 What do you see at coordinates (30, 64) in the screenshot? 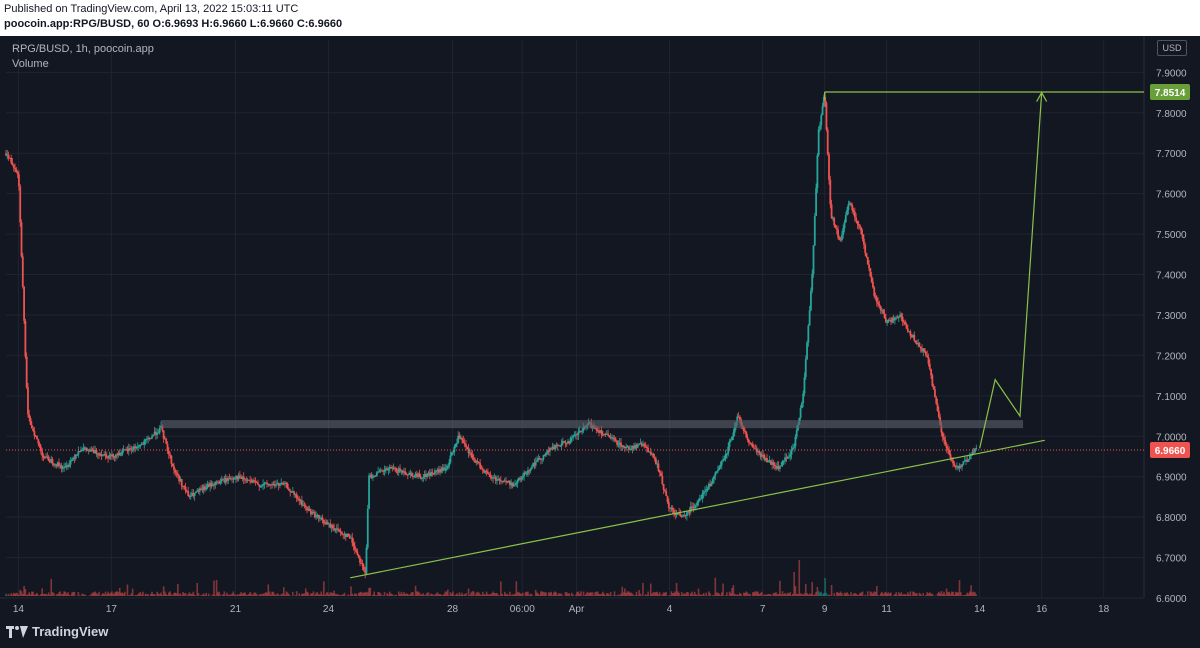
I see `volume-label: Volume` at bounding box center [30, 64].